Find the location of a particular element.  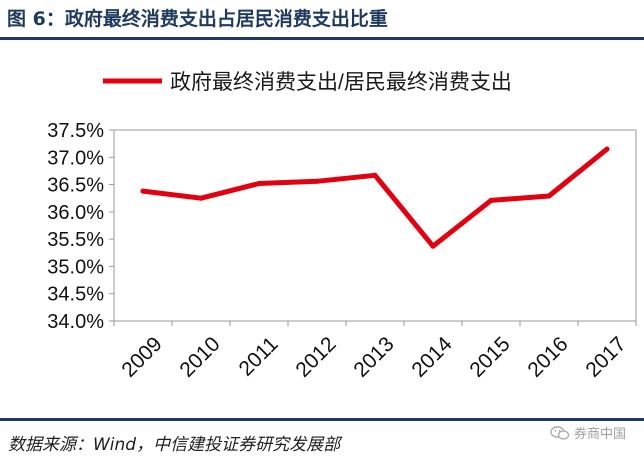

y-tick-label: 37.0% is located at coordinates (75, 158).